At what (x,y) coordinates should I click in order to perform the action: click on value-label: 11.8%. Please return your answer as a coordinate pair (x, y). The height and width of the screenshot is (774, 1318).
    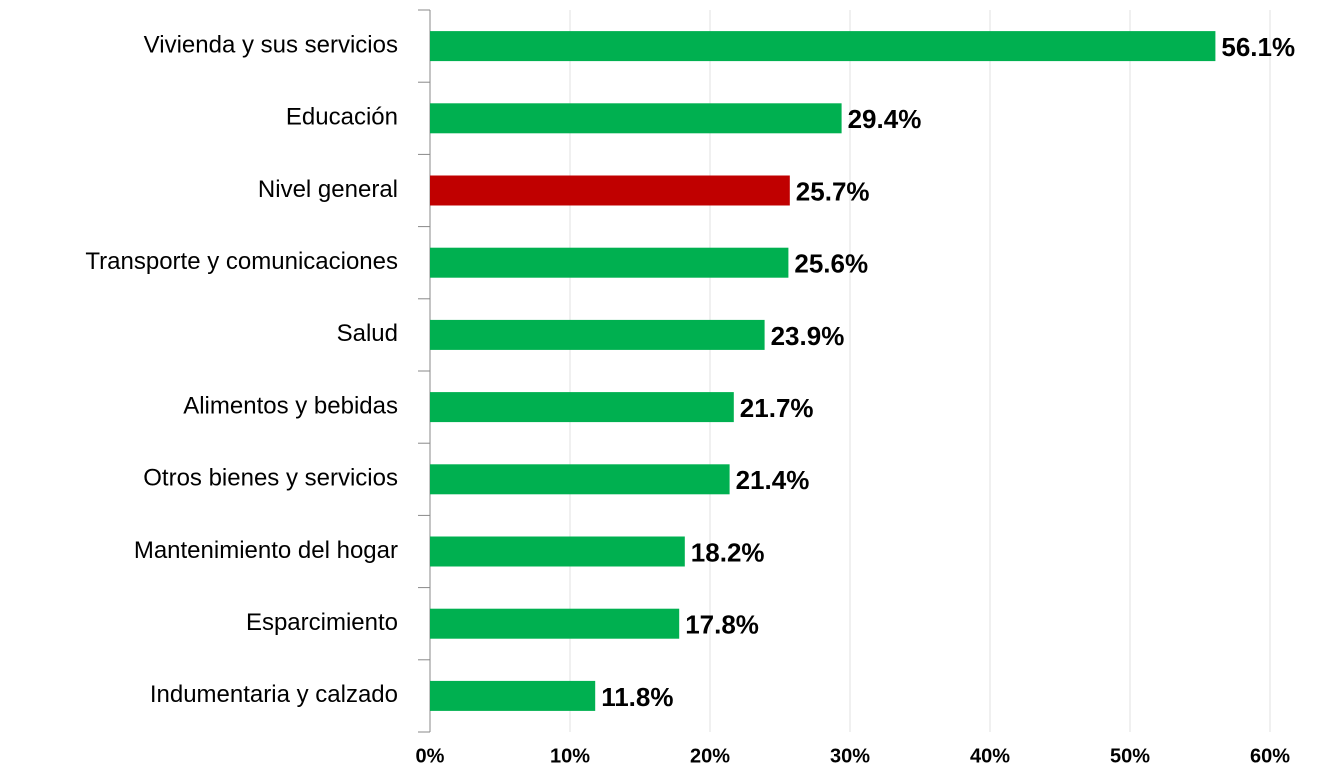
    Looking at the image, I should click on (637, 697).